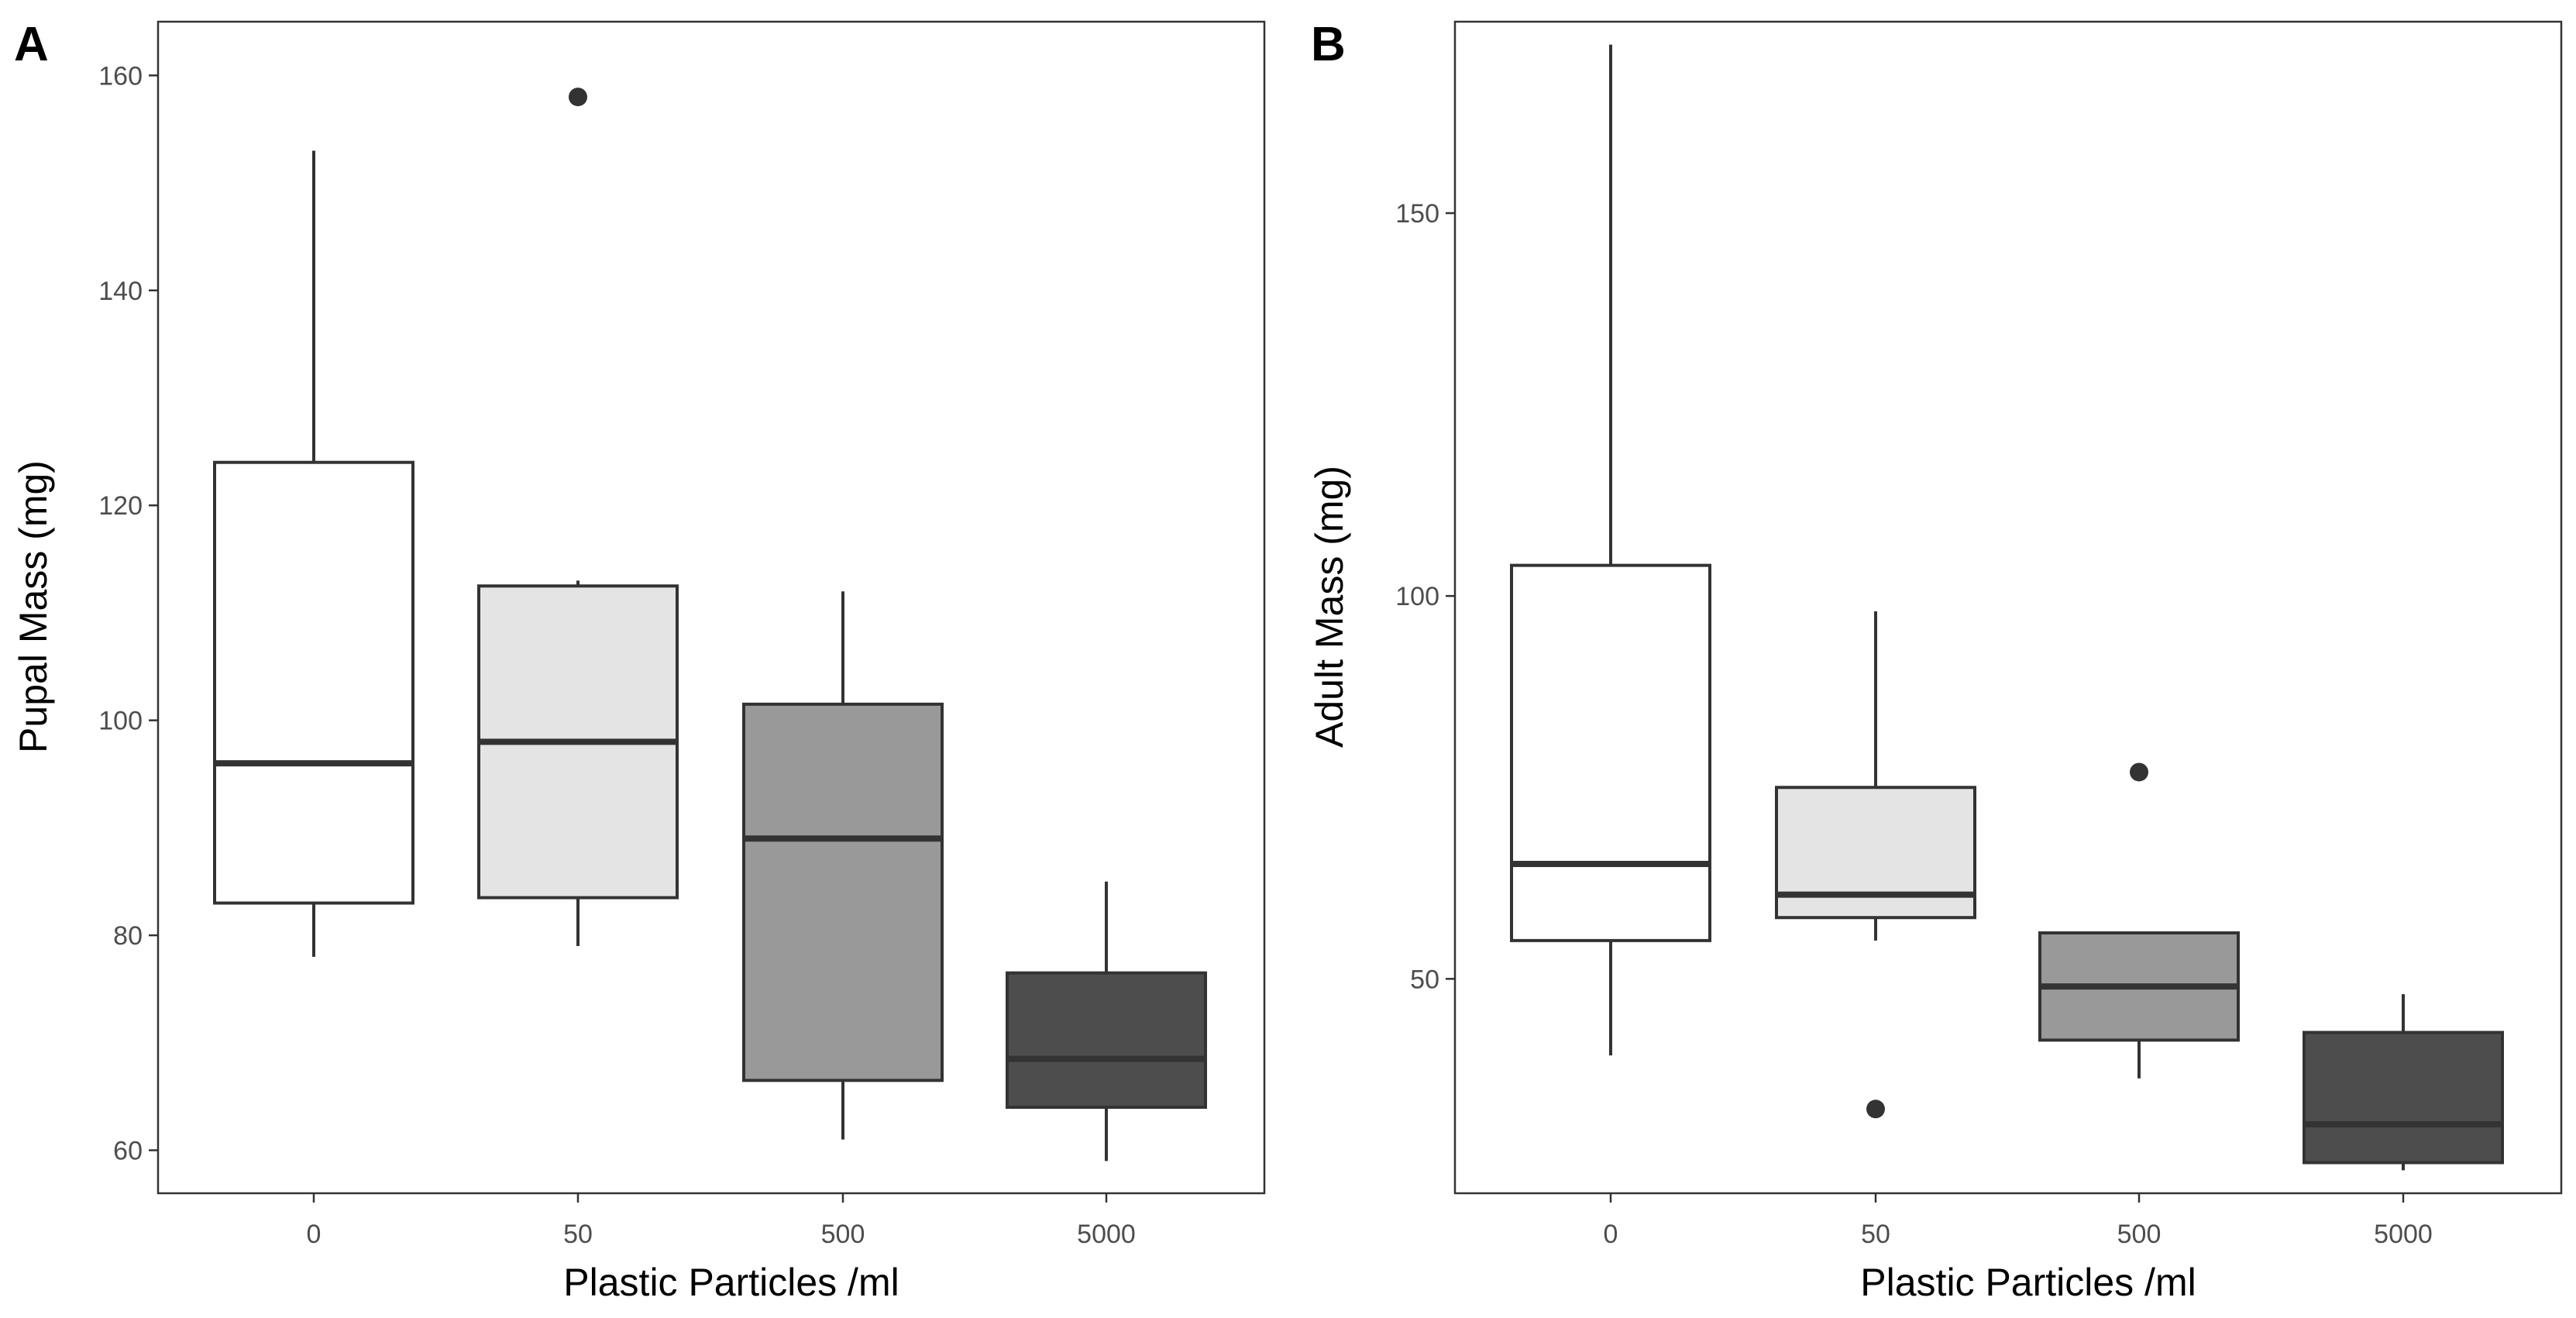  I want to click on panel-a-x-tick-label: 50, so click(578, 1234).